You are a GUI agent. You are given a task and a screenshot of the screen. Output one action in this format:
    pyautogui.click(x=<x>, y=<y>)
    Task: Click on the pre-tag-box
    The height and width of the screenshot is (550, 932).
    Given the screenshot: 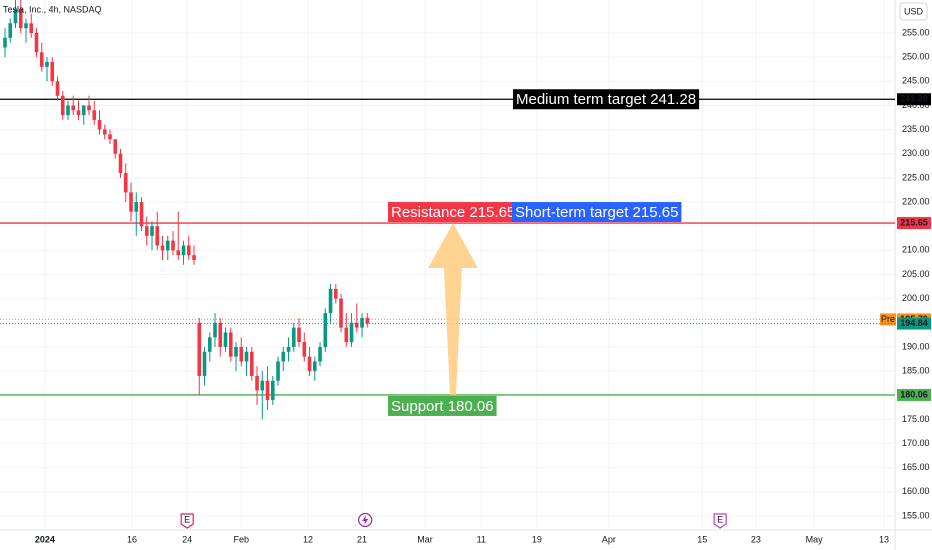 What is the action you would take?
    pyautogui.click(x=888, y=319)
    